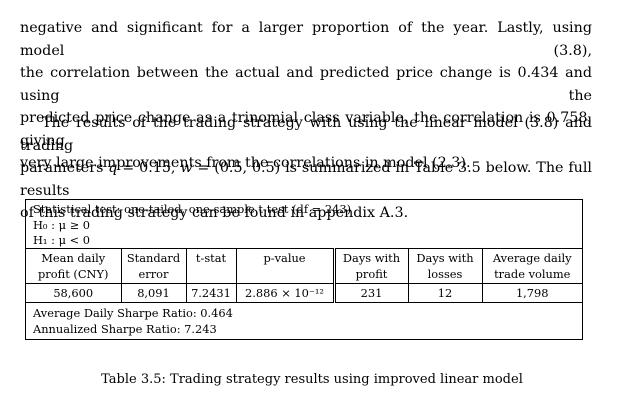  What do you see at coordinates (532, 273) in the screenshot?
I see `header-line: trade volume` at bounding box center [532, 273].